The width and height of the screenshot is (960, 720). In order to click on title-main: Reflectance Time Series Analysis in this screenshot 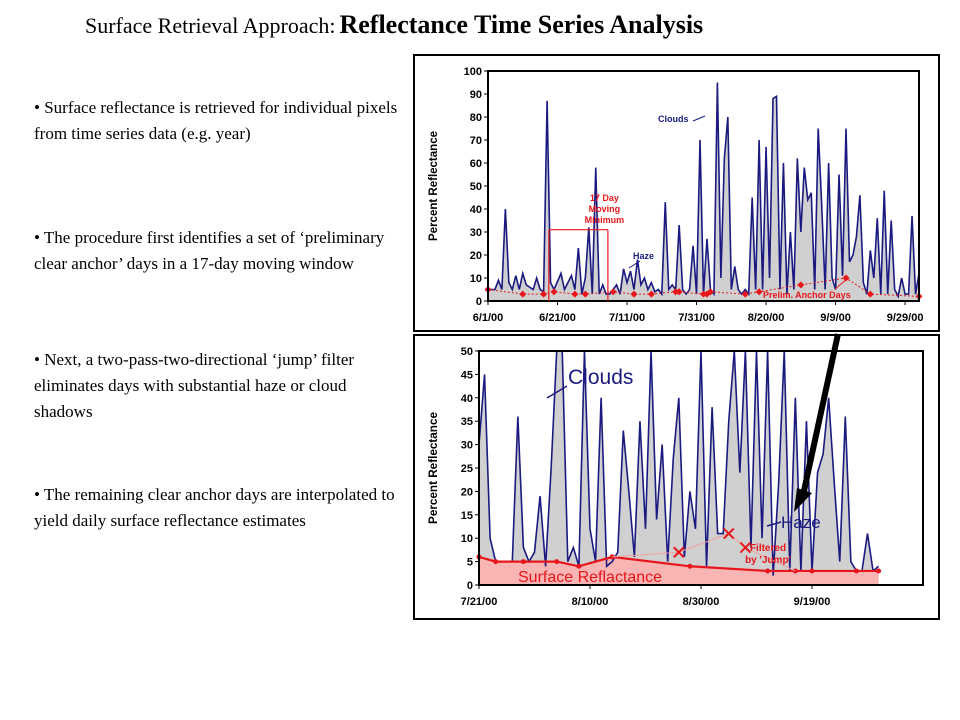, I will do `click(521, 24)`.